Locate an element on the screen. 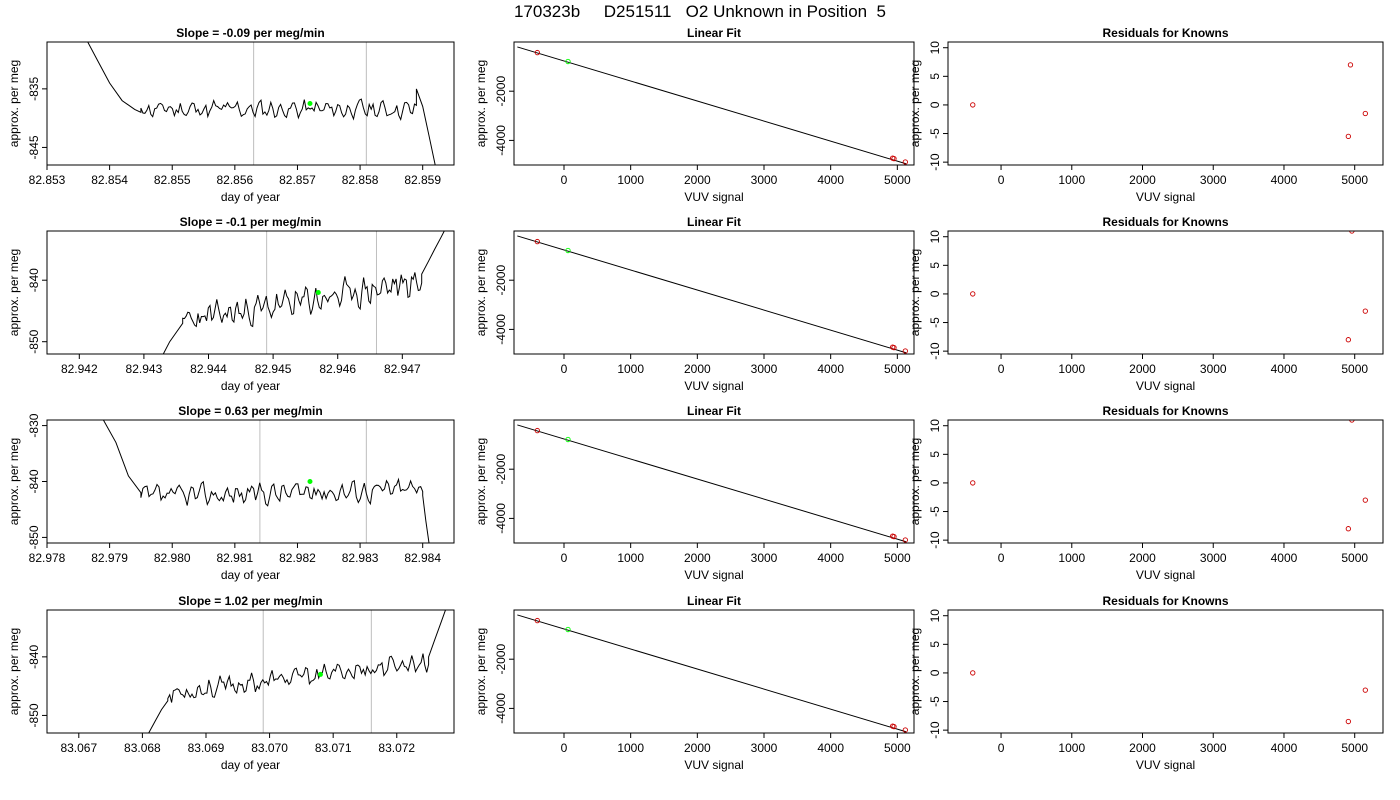  y-tick-label: -4000 is located at coordinates (501, 329).